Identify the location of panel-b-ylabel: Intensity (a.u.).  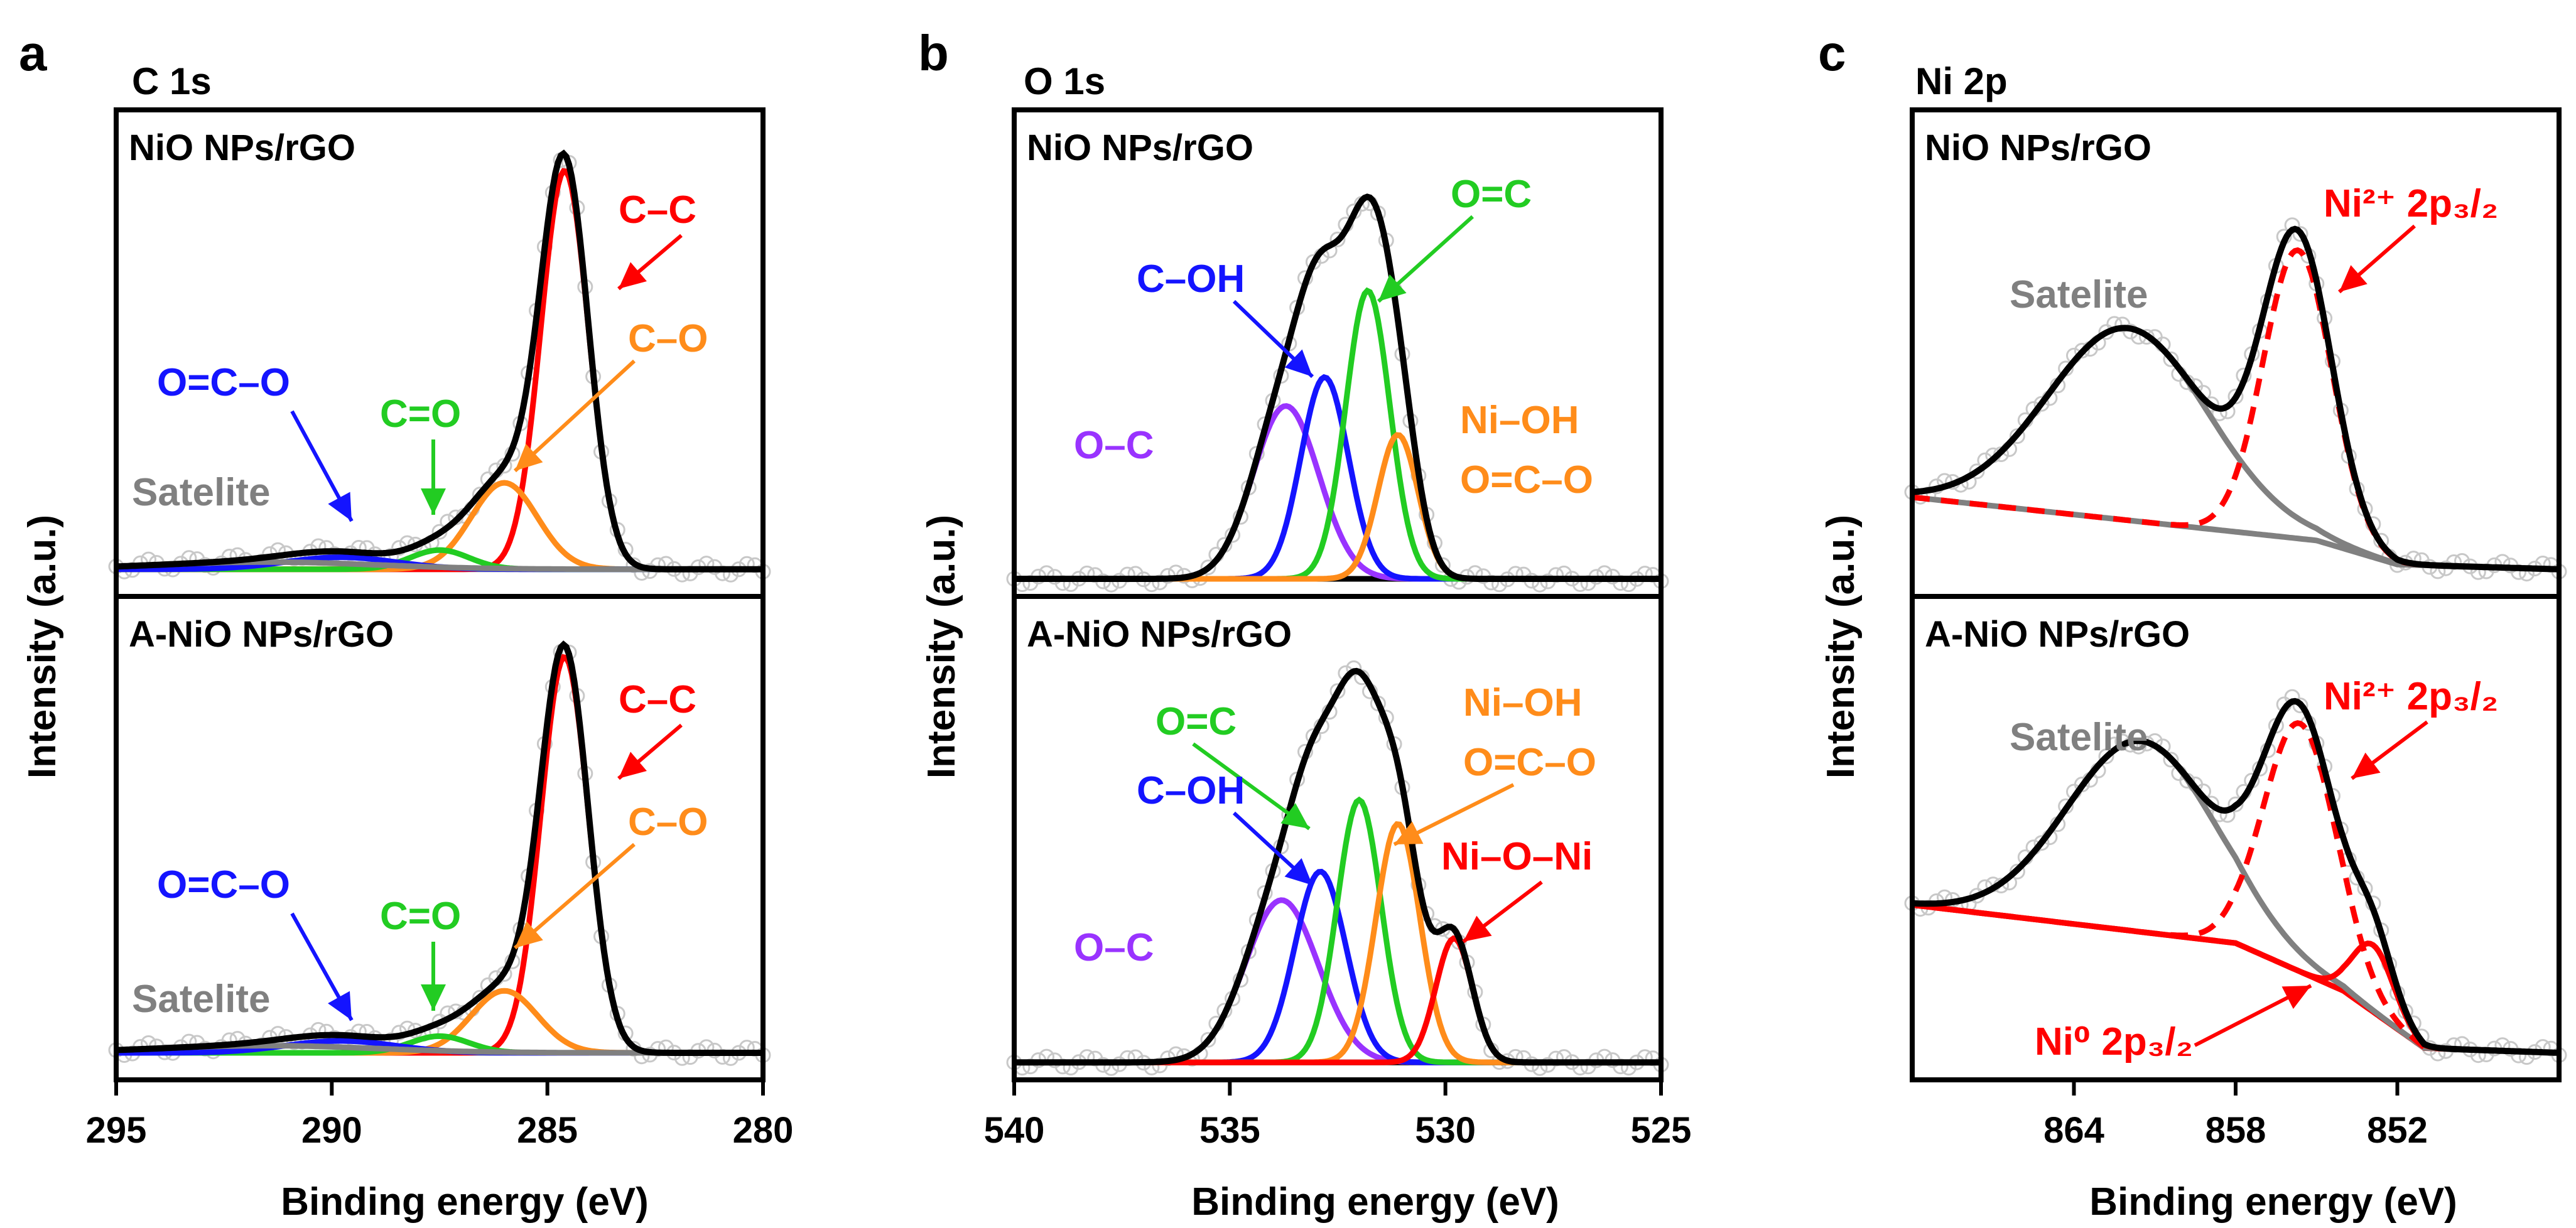
(941, 646).